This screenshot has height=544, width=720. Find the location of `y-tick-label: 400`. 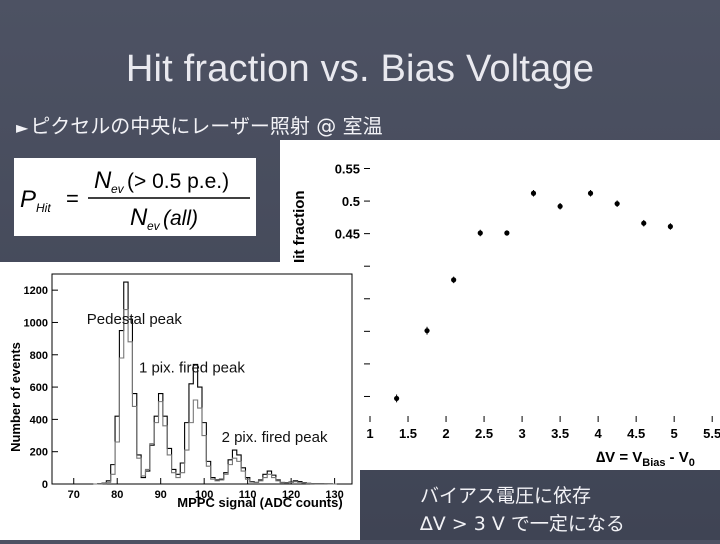

y-tick-label: 400 is located at coordinates (39, 420).